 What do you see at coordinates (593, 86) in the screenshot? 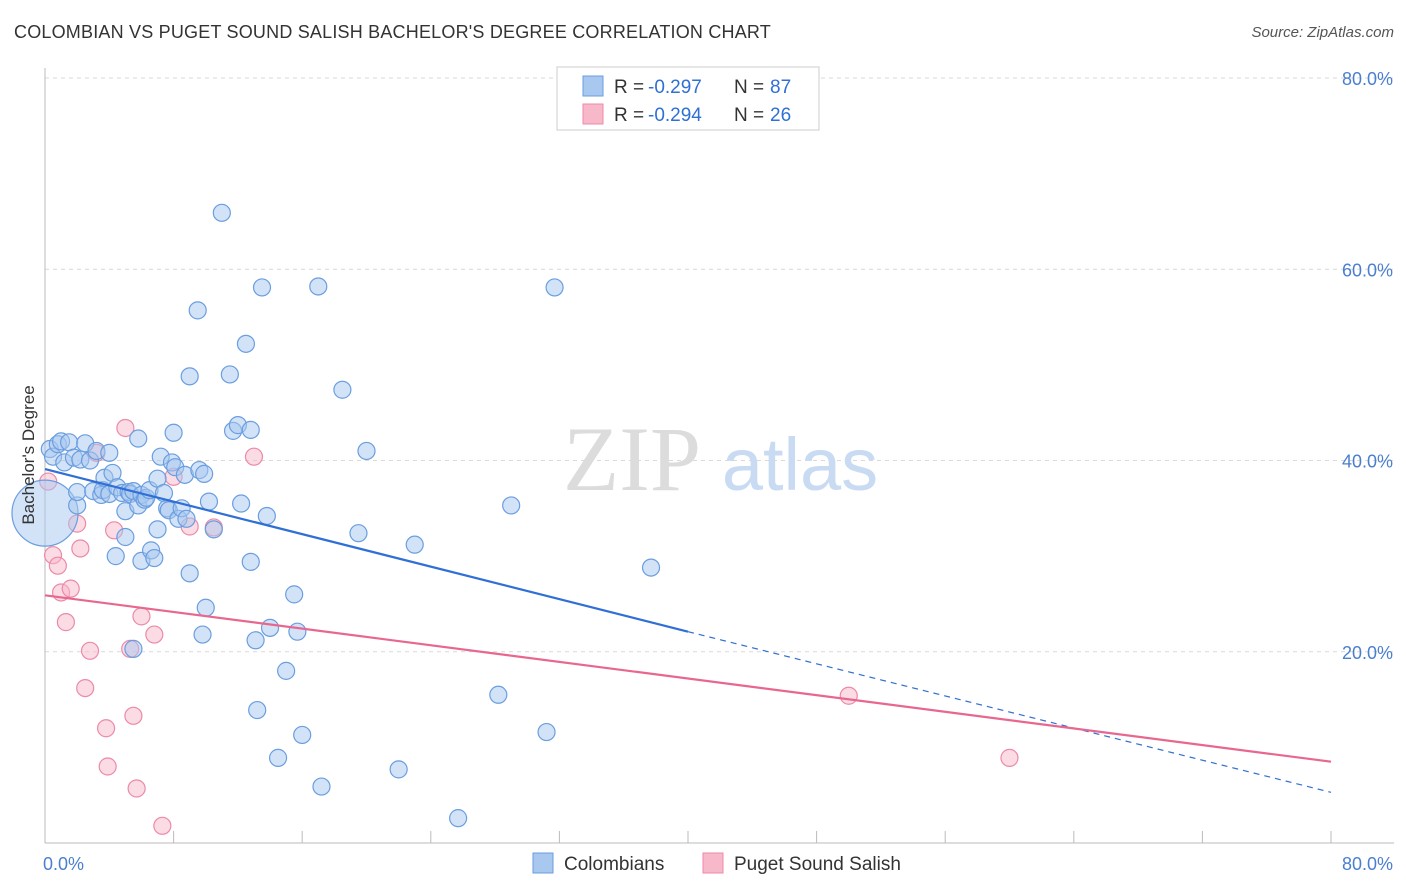
I see `legend-swatch-blue` at bounding box center [593, 86].